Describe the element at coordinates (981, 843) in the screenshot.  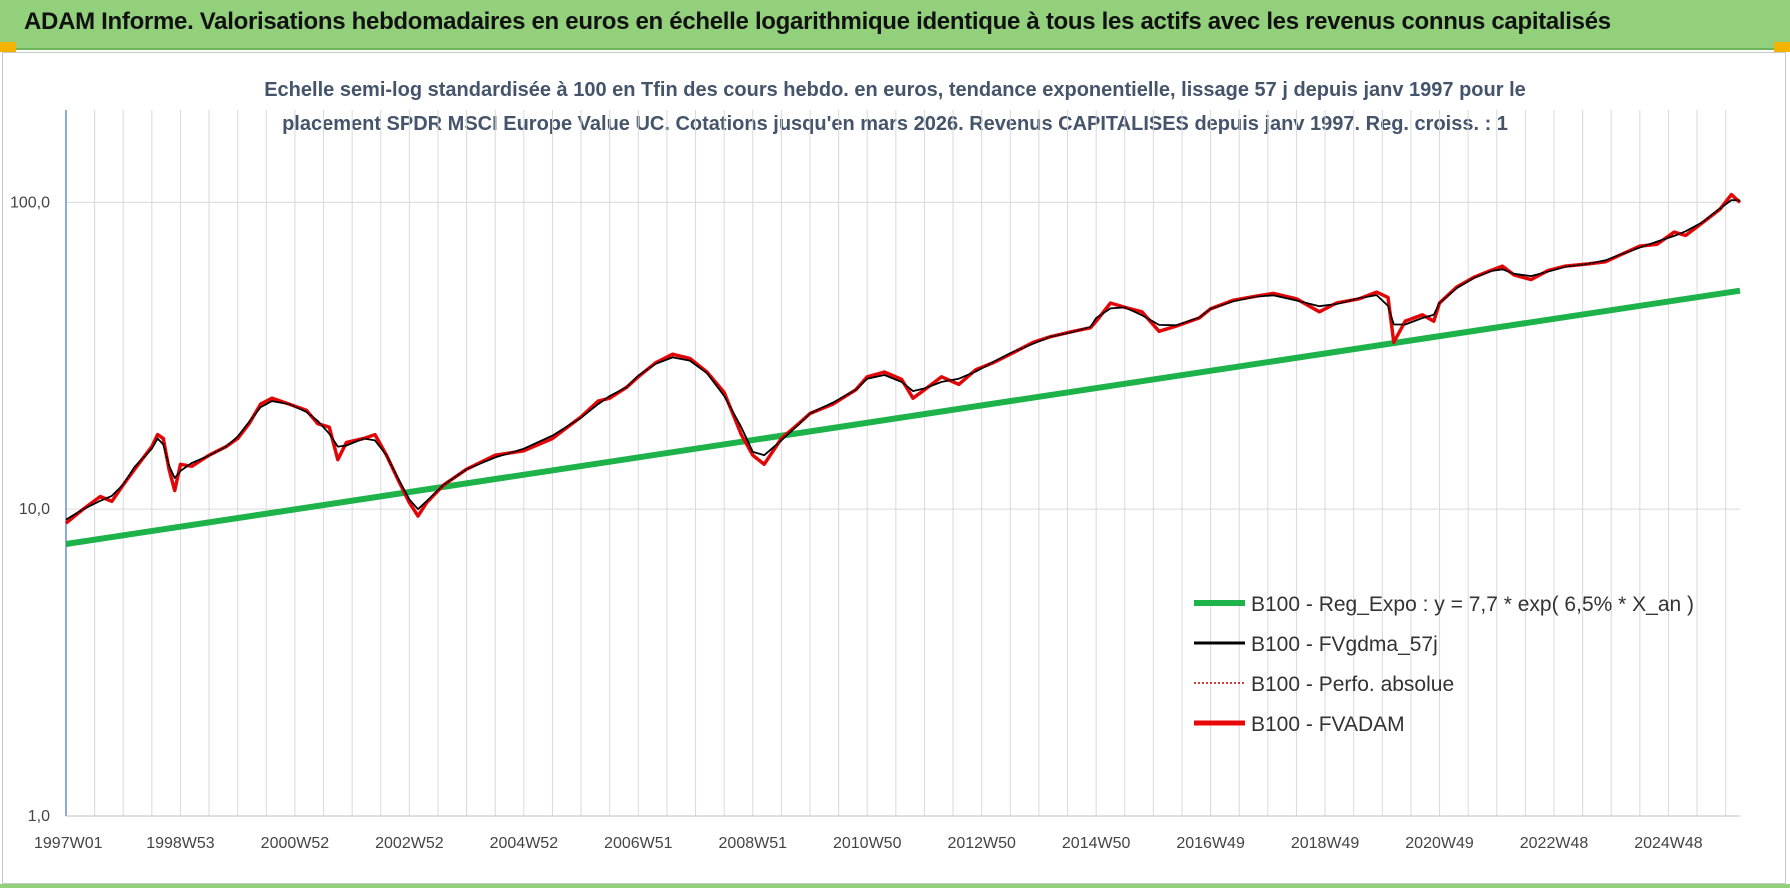
I see `x-tick-label: 2012W50` at that location.